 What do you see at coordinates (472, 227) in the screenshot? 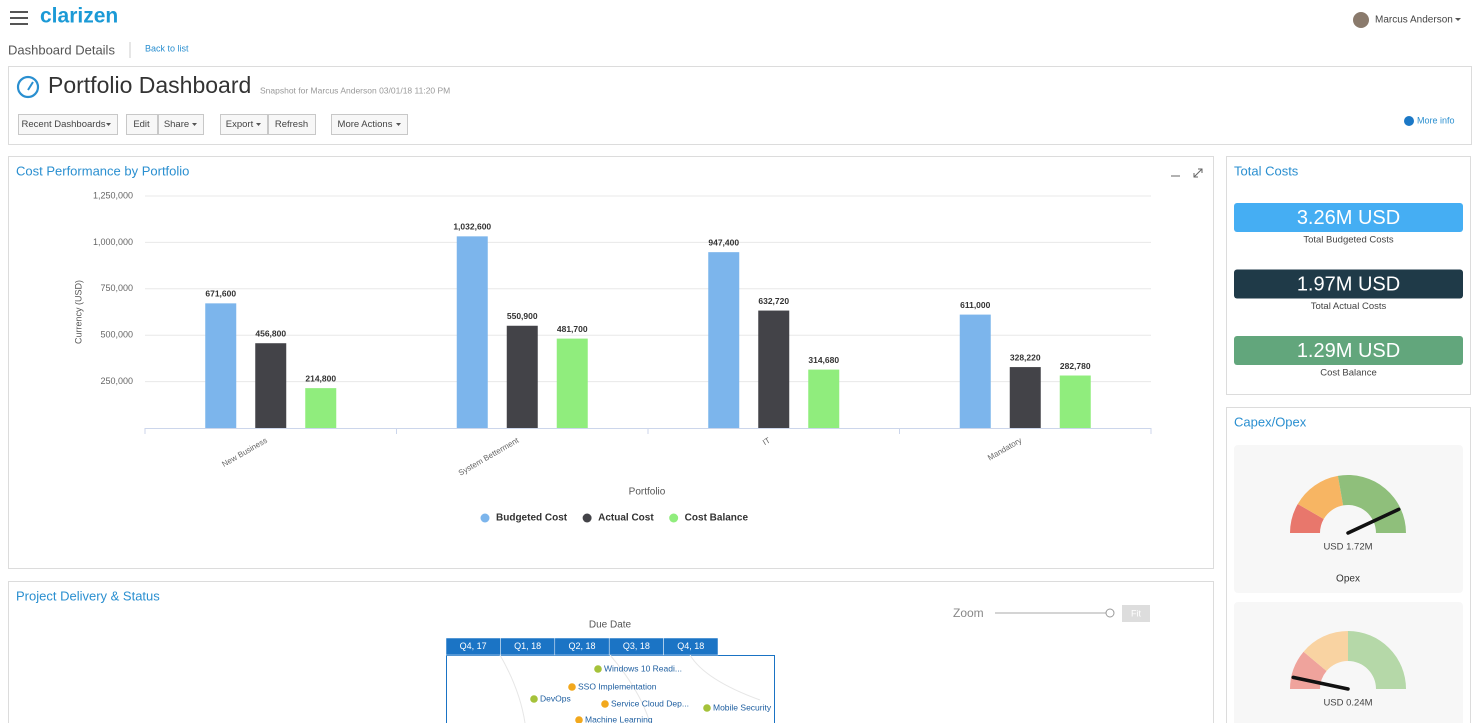
I see `value-label: 1,032,600` at bounding box center [472, 227].